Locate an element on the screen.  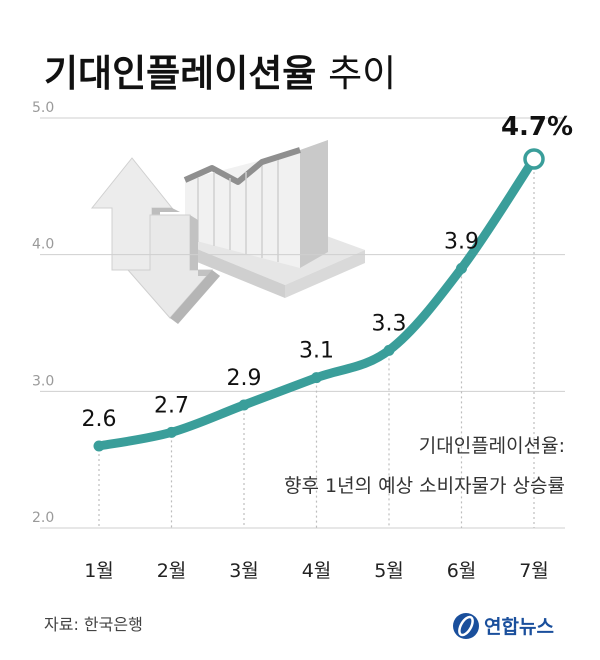
data-label: 3.3 is located at coordinates (389, 323).